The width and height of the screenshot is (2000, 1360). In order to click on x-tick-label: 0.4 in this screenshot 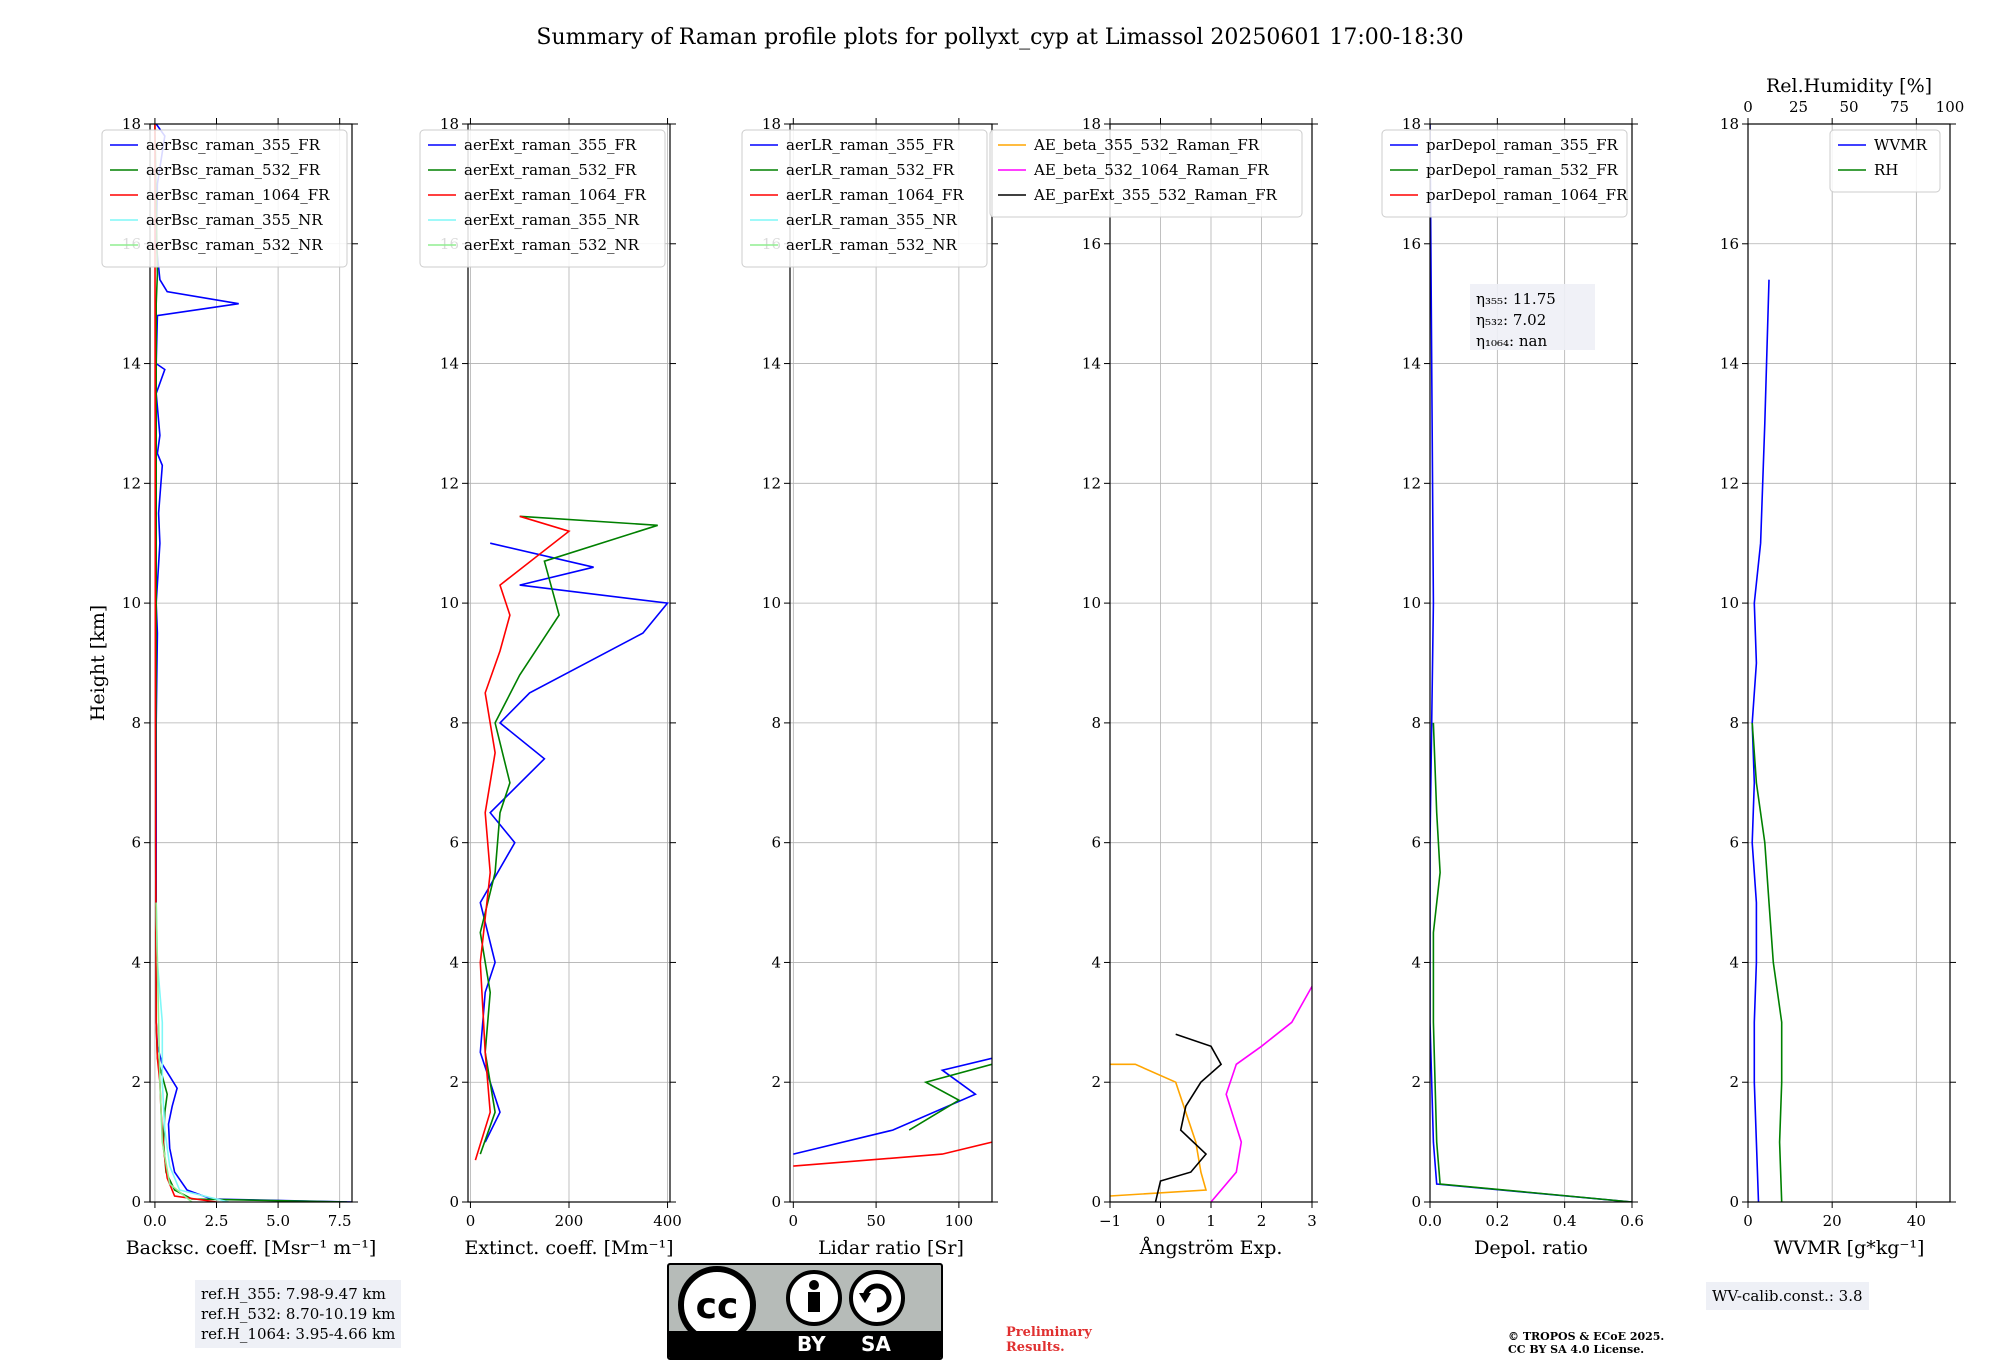, I will do `click(1565, 1221)`.